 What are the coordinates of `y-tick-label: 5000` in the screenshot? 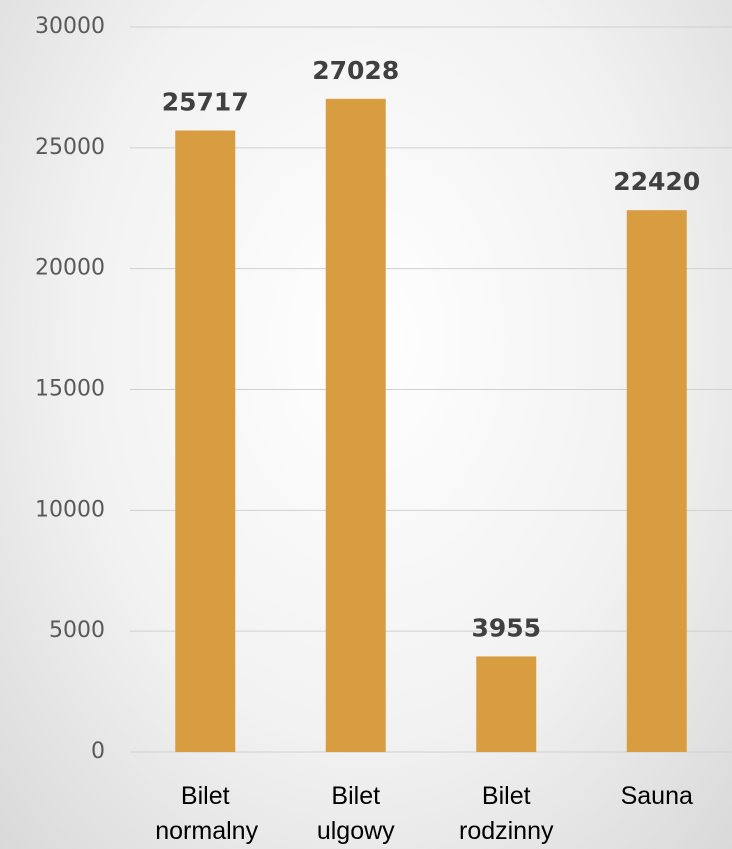 It's located at (77, 630).